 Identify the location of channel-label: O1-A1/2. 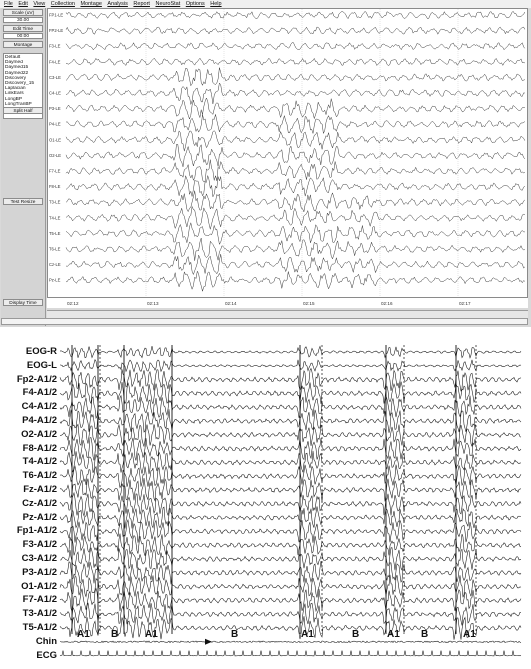
(39, 586).